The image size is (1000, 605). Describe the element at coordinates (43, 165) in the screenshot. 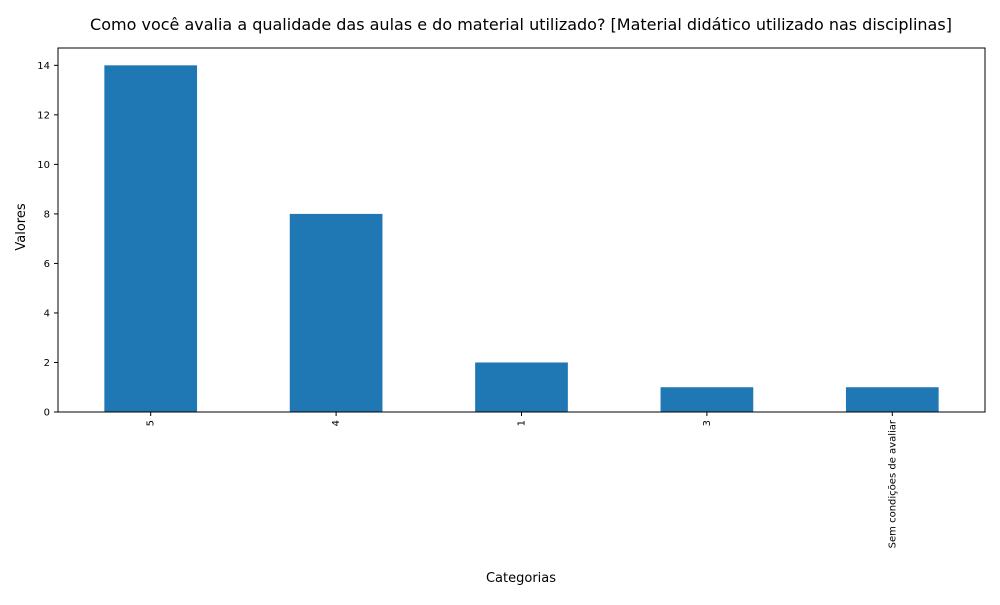

I see `y-tick-label-5: 10` at that location.